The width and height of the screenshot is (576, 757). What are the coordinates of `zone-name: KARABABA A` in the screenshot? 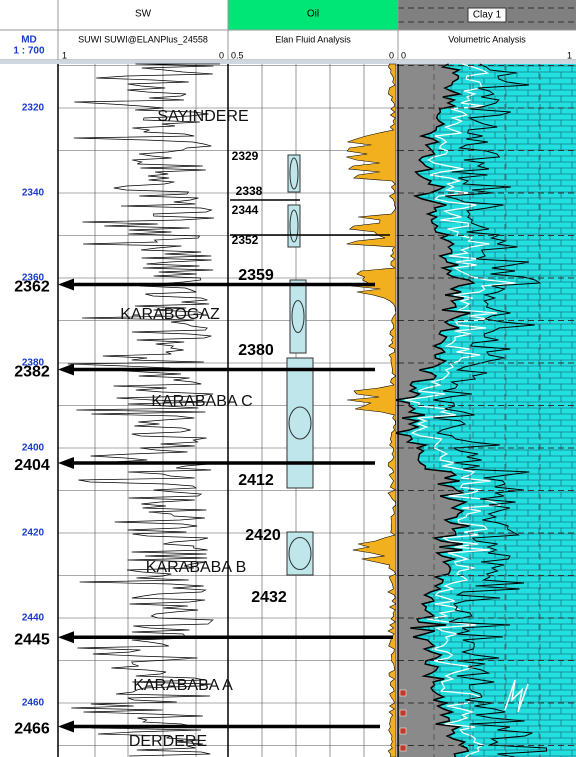 It's located at (183, 685).